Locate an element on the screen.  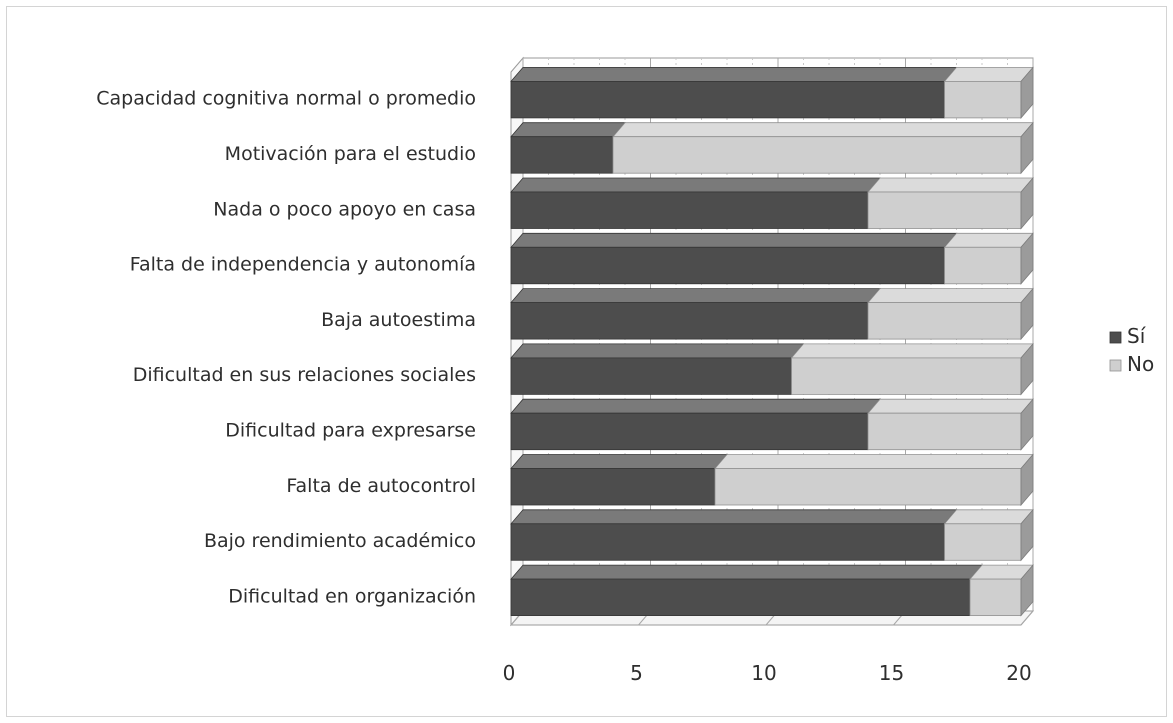
x-axis-ticks: 0 5 10 15 20 is located at coordinates (767, 673).